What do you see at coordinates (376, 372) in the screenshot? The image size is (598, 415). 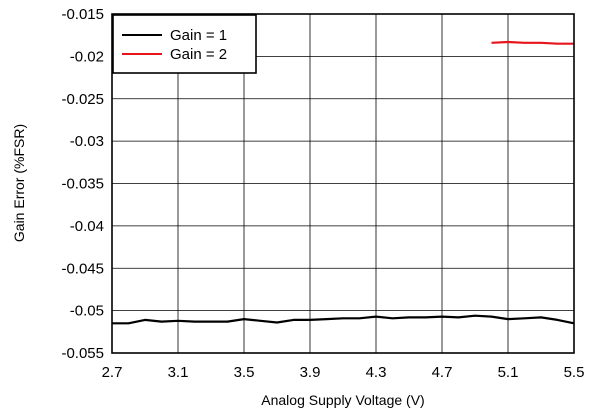 I see `x-tick-label: 4.3` at bounding box center [376, 372].